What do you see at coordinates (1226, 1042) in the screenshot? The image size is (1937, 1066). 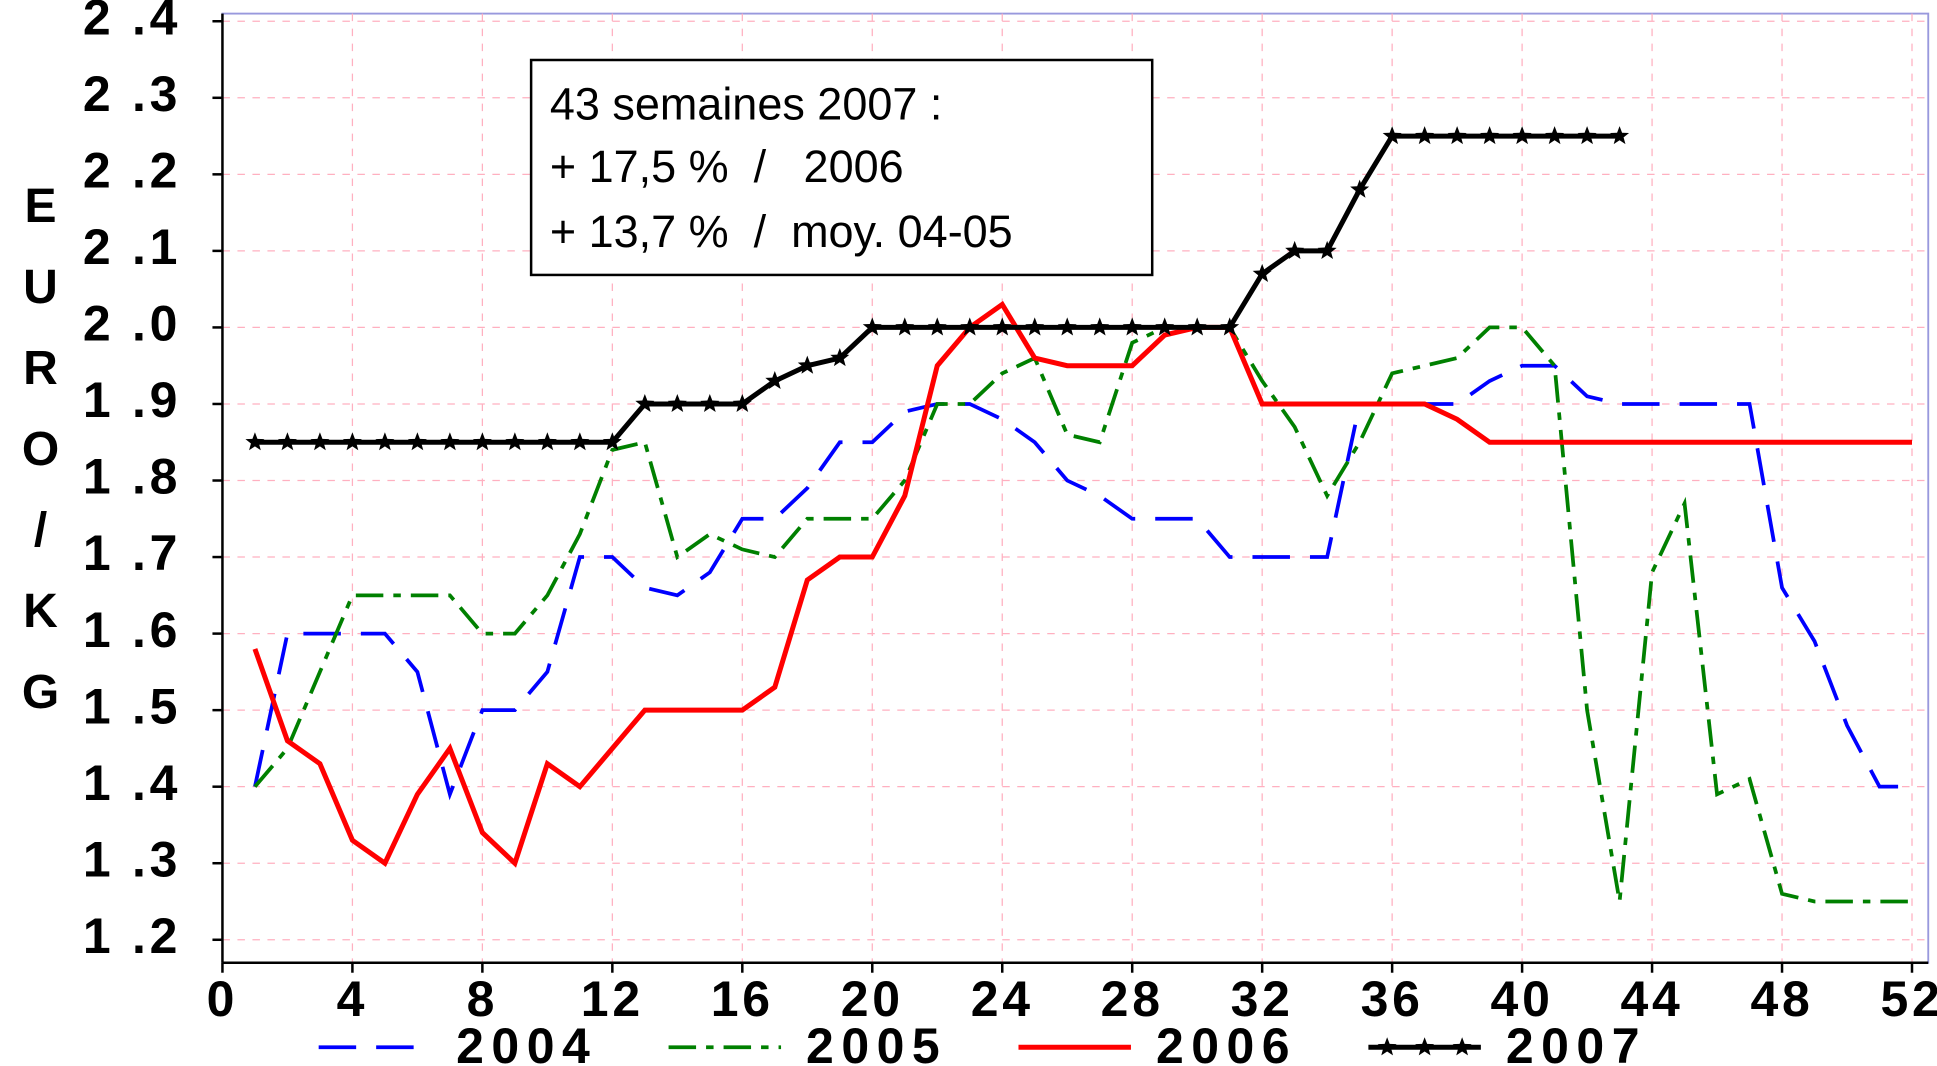 I see `legend-label: 2006` at bounding box center [1226, 1042].